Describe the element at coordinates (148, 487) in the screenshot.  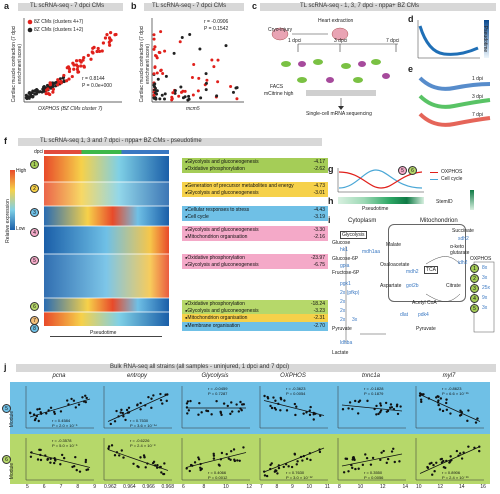
I see `tick-label: 0.966` at that location.